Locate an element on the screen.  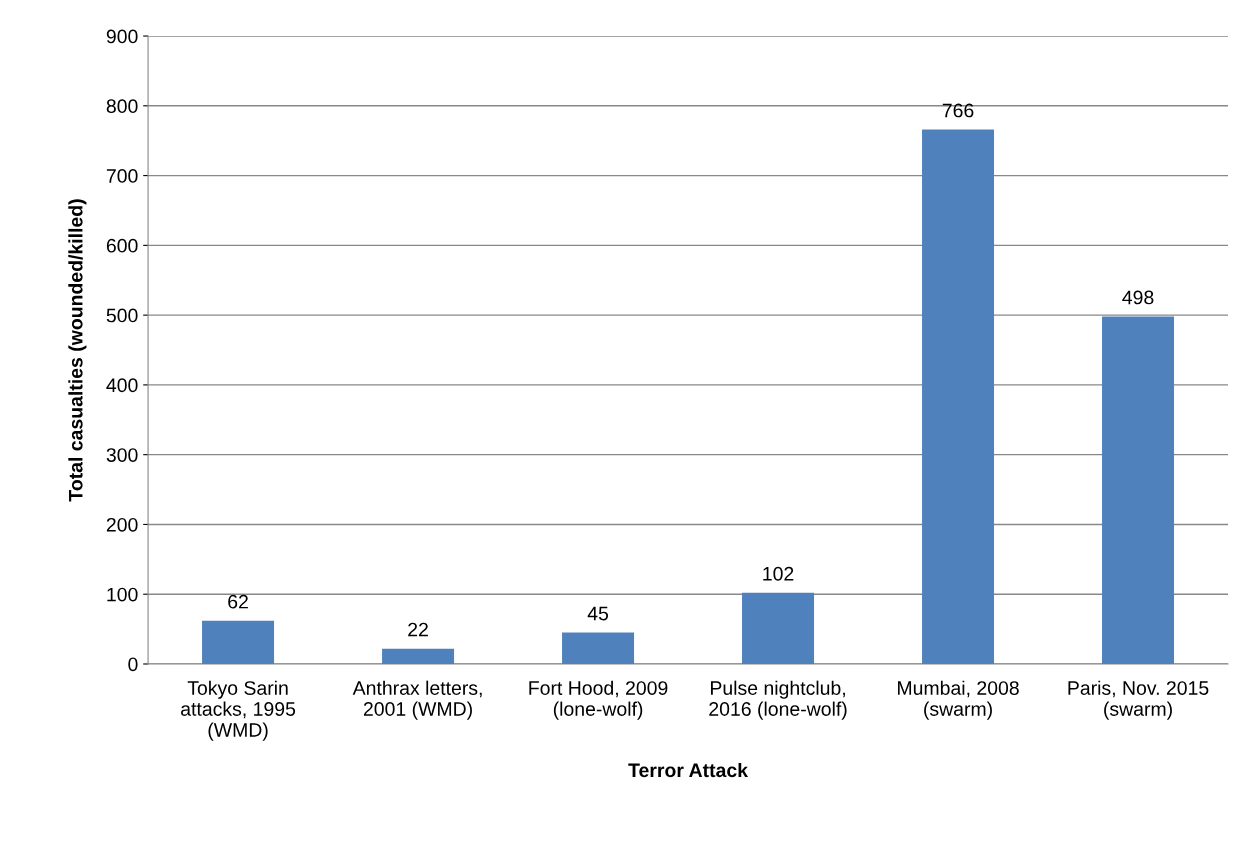
data-label: 22 is located at coordinates (418, 629).